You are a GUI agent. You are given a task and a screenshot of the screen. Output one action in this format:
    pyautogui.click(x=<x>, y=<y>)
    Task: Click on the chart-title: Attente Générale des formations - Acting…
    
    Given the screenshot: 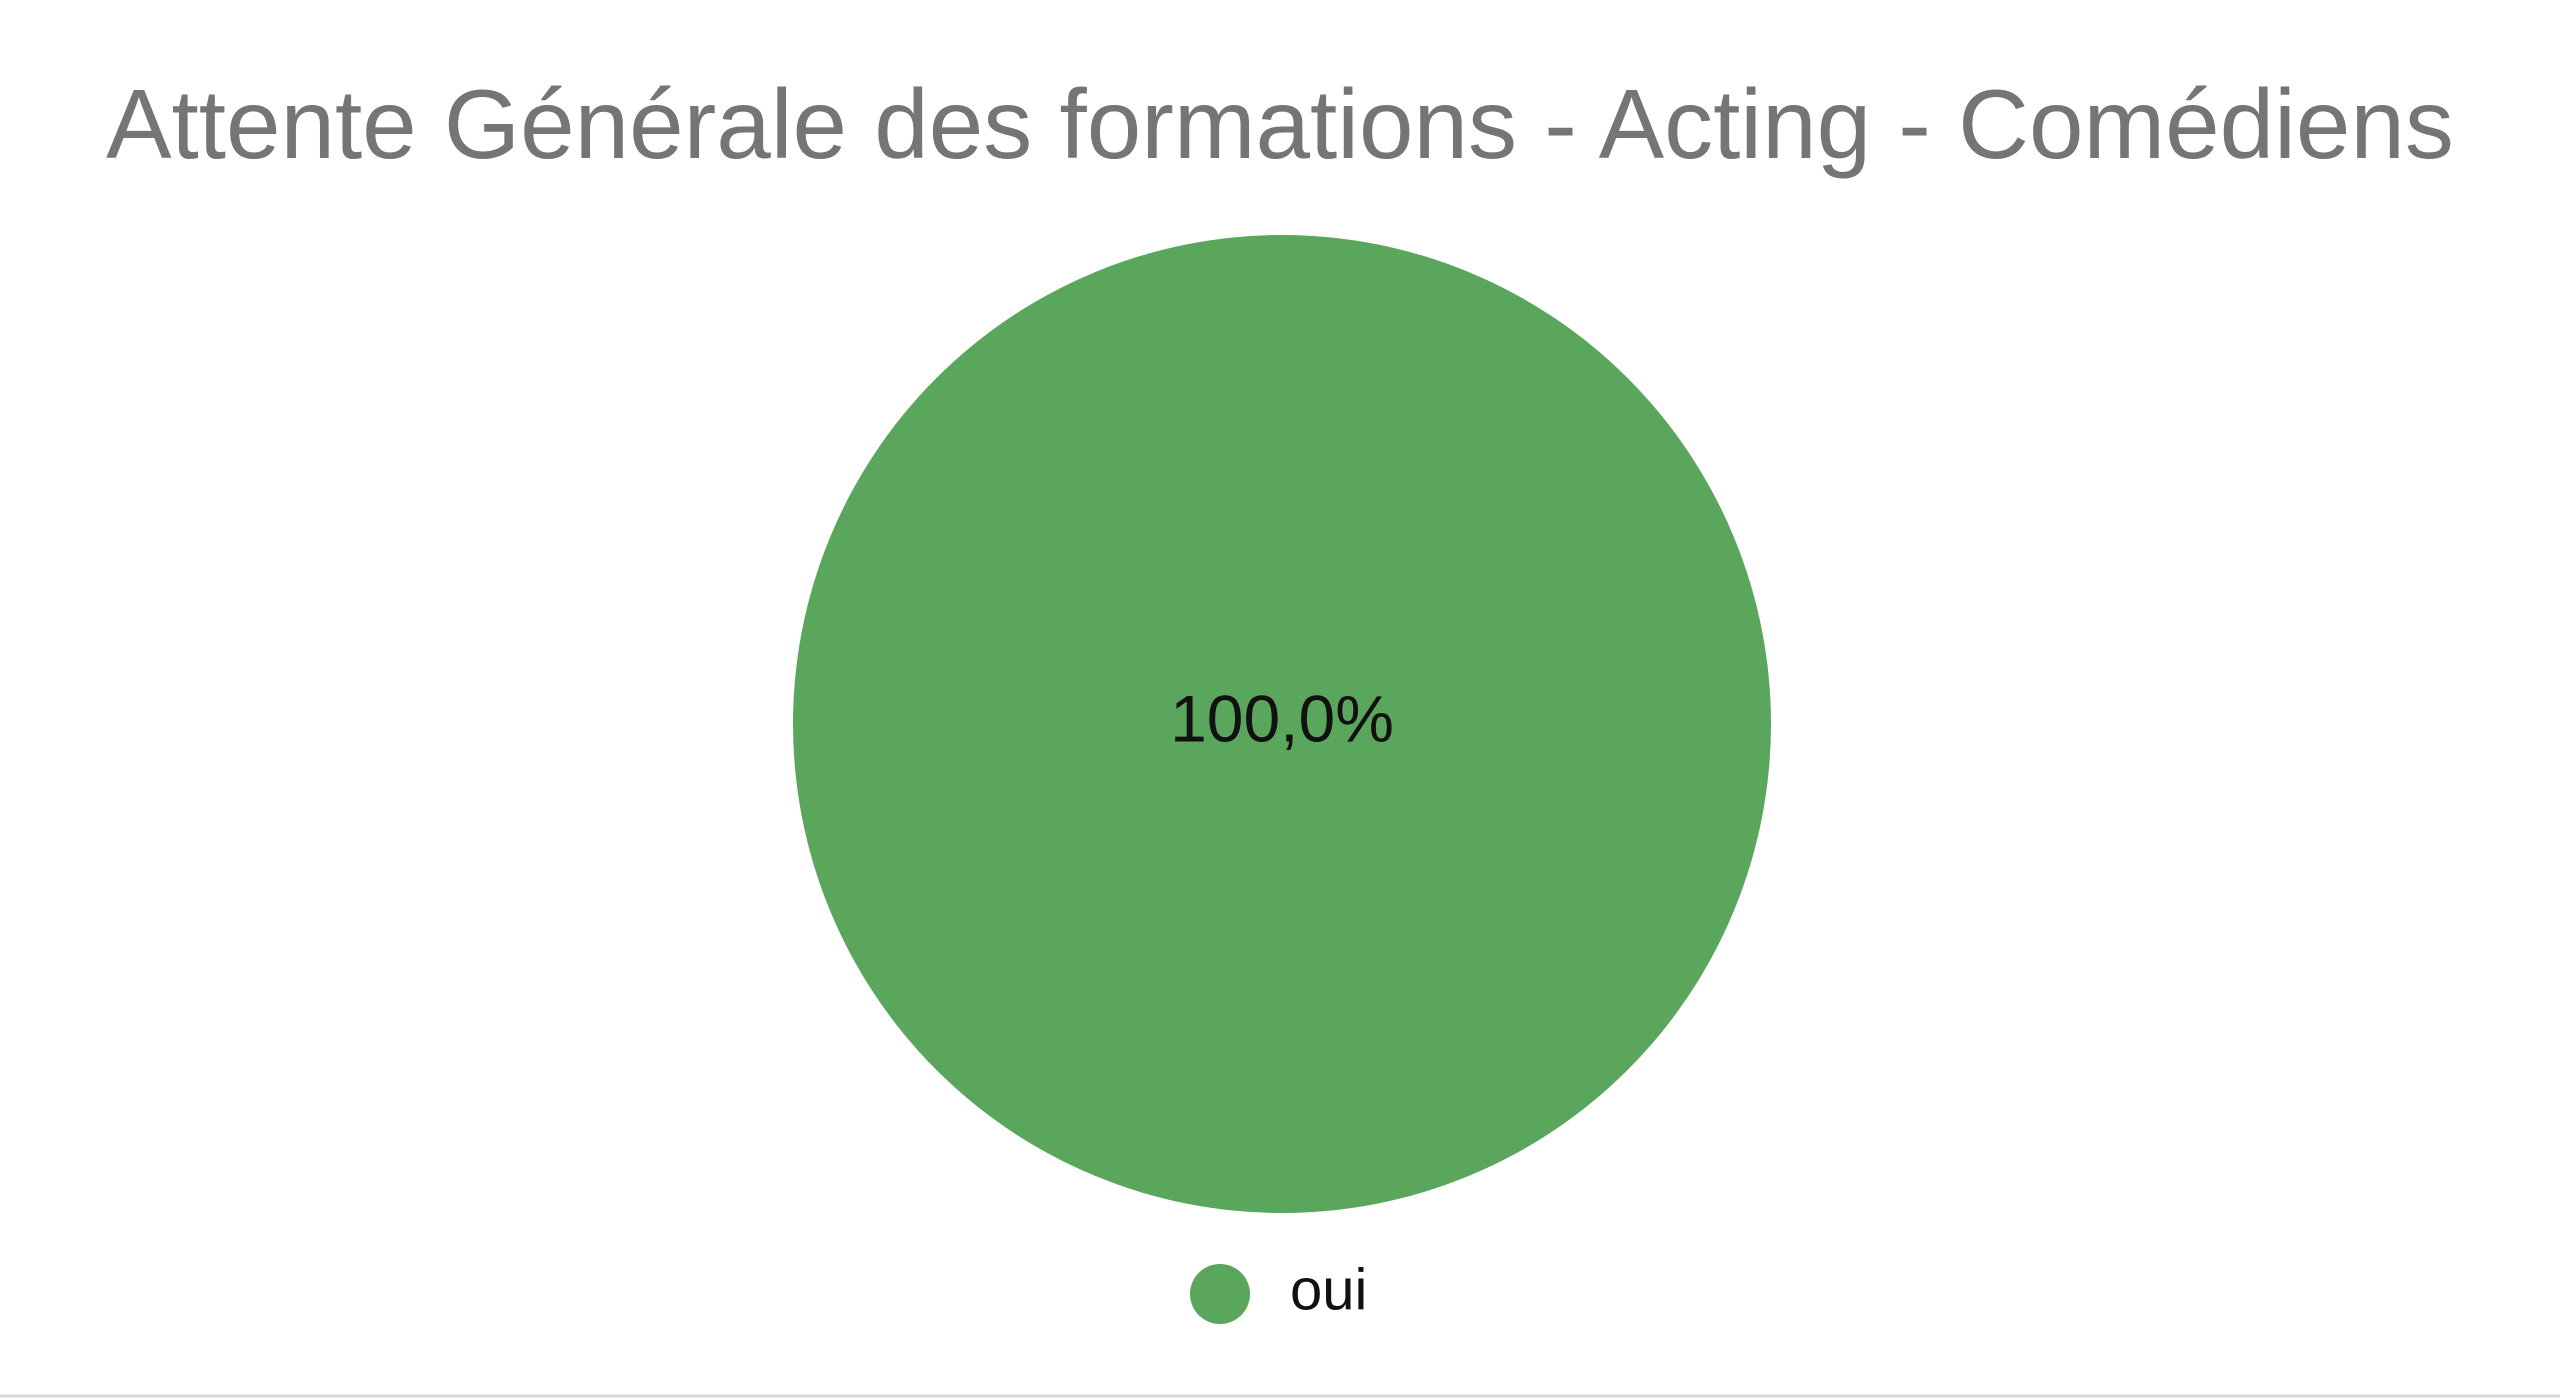 What is the action you would take?
    pyautogui.click(x=1280, y=124)
    